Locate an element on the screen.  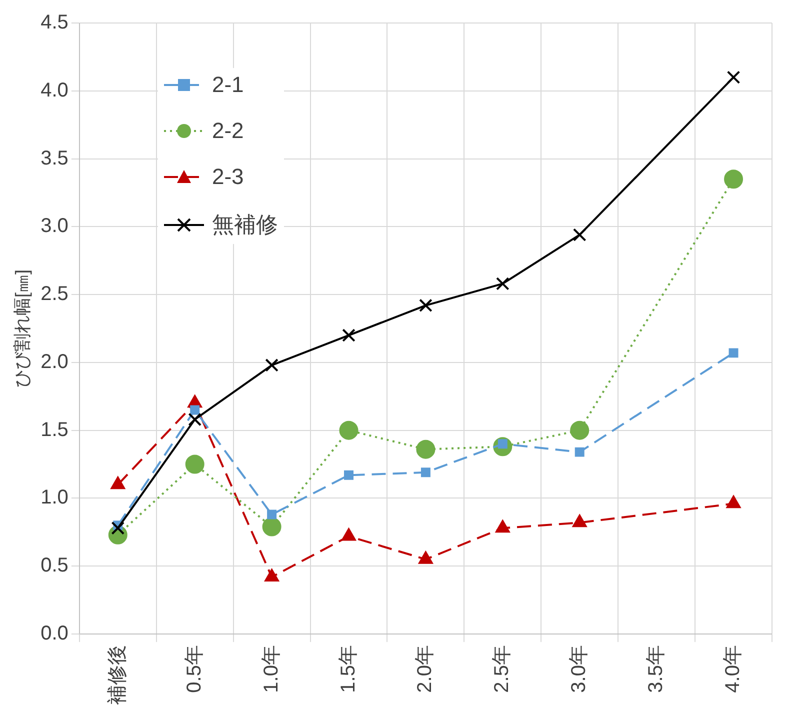
y-axis-title: ひび割れ幅[㎜] is located at coordinates (22, 328).